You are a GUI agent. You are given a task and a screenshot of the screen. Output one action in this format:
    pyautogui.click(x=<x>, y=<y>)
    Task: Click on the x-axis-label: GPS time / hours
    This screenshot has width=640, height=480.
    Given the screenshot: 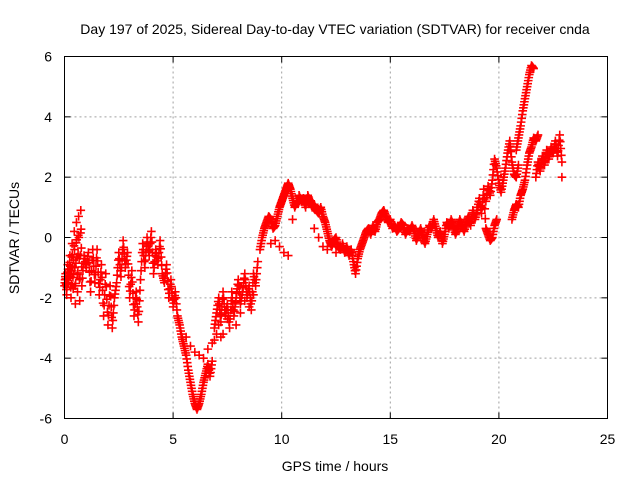 What is the action you would take?
    pyautogui.click(x=335, y=466)
    